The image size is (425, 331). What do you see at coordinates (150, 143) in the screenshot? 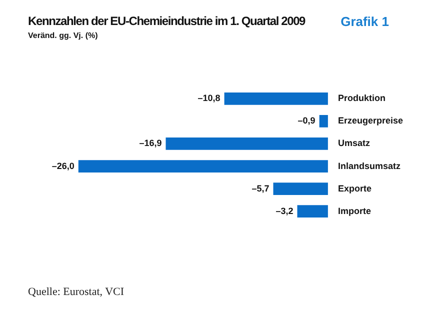
I see `data-label: –16,9` at bounding box center [150, 143].